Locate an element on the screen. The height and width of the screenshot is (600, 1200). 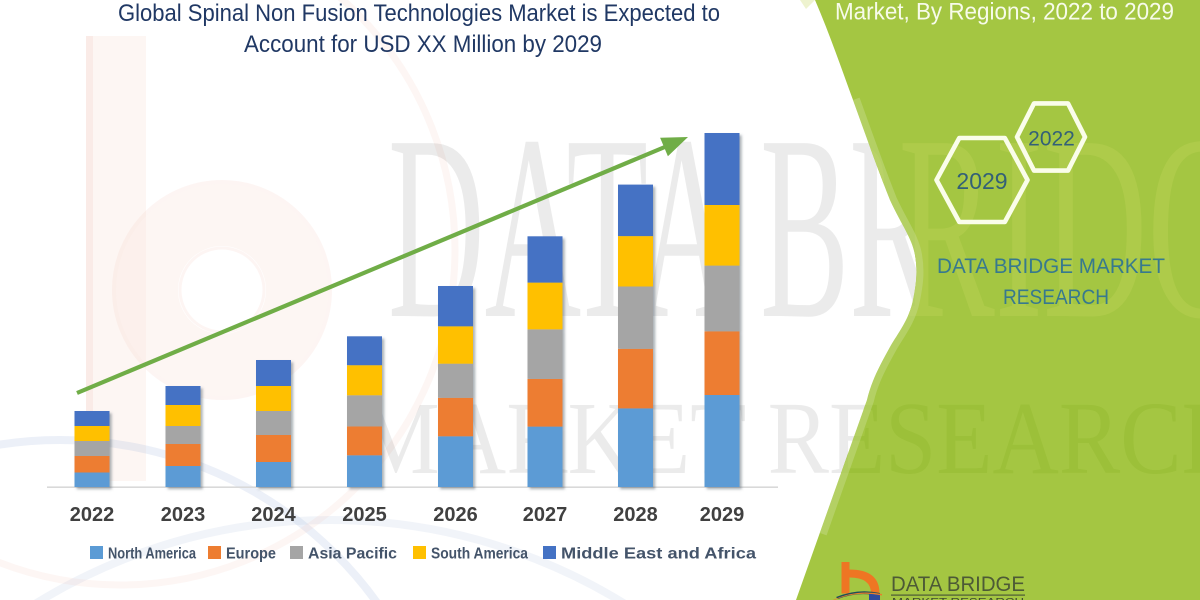
svg-text: North America is located at coordinates (152, 554).